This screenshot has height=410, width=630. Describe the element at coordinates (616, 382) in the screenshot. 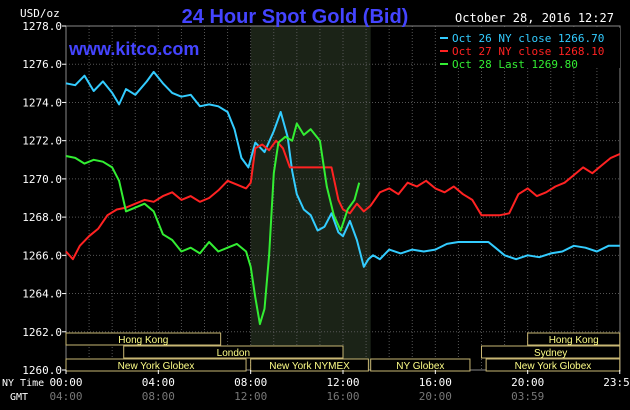

I see `x-tick-label: 23:59` at that location.